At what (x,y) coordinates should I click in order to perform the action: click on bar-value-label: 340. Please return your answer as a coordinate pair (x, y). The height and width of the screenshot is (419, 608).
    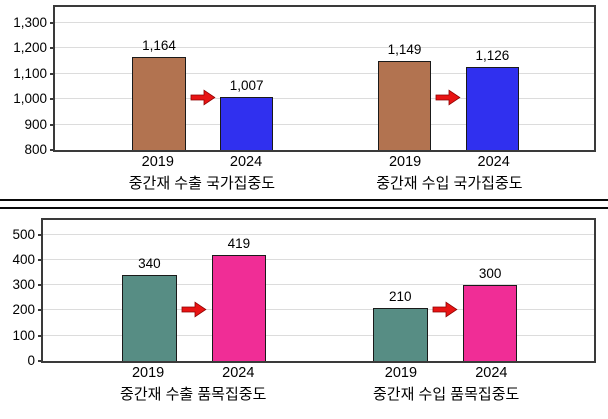
    Looking at the image, I should click on (149, 264).